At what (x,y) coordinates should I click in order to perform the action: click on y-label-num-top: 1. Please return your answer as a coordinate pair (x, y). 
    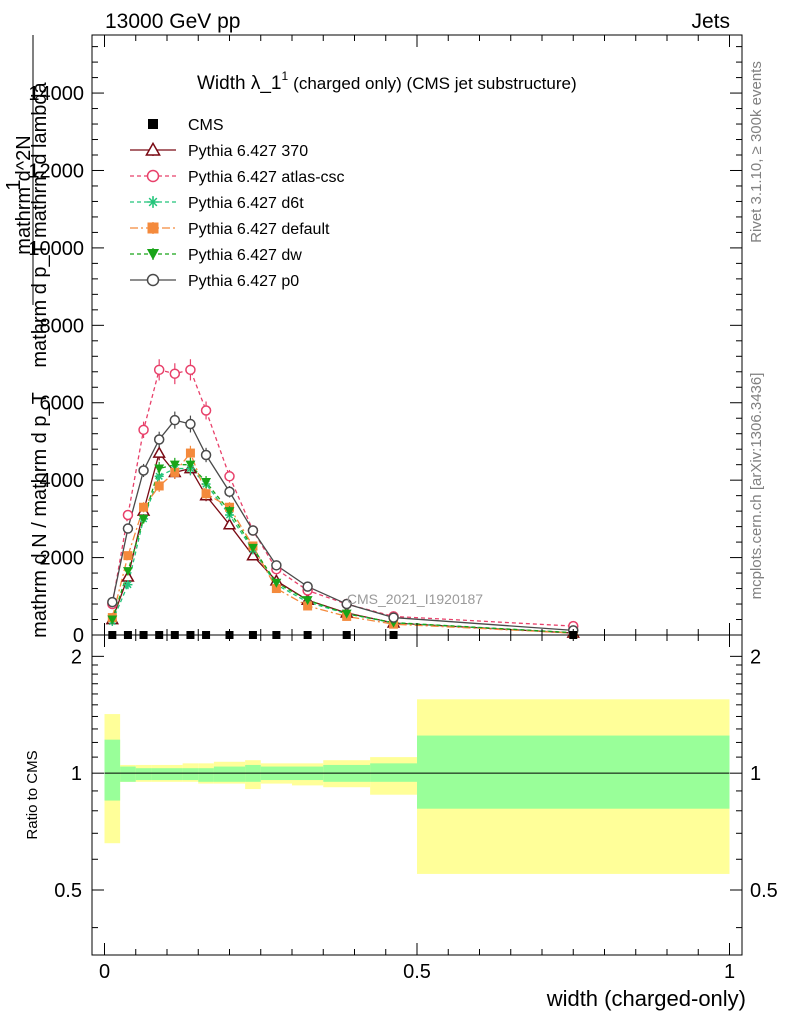
    Looking at the image, I should click on (14, 184).